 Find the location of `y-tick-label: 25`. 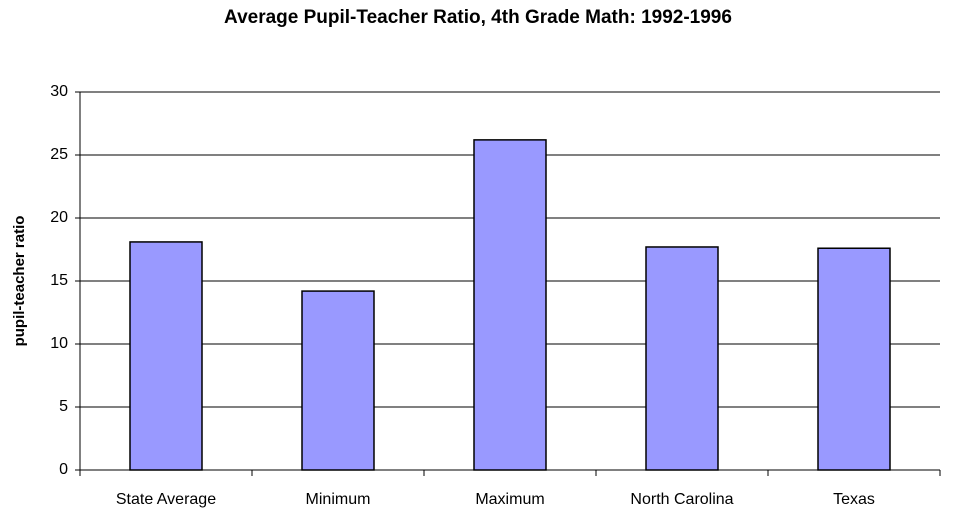

y-tick-label: 25 is located at coordinates (59, 154).